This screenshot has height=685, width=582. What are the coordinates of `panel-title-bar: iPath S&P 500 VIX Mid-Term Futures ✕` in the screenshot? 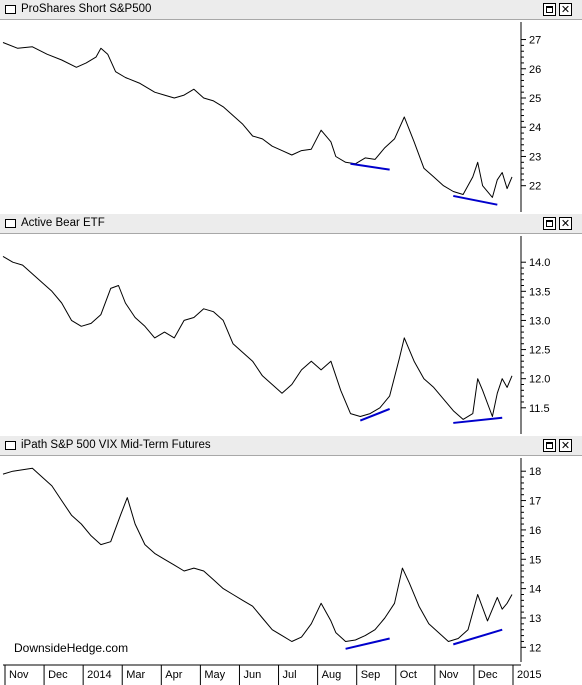 It's located at (291, 446).